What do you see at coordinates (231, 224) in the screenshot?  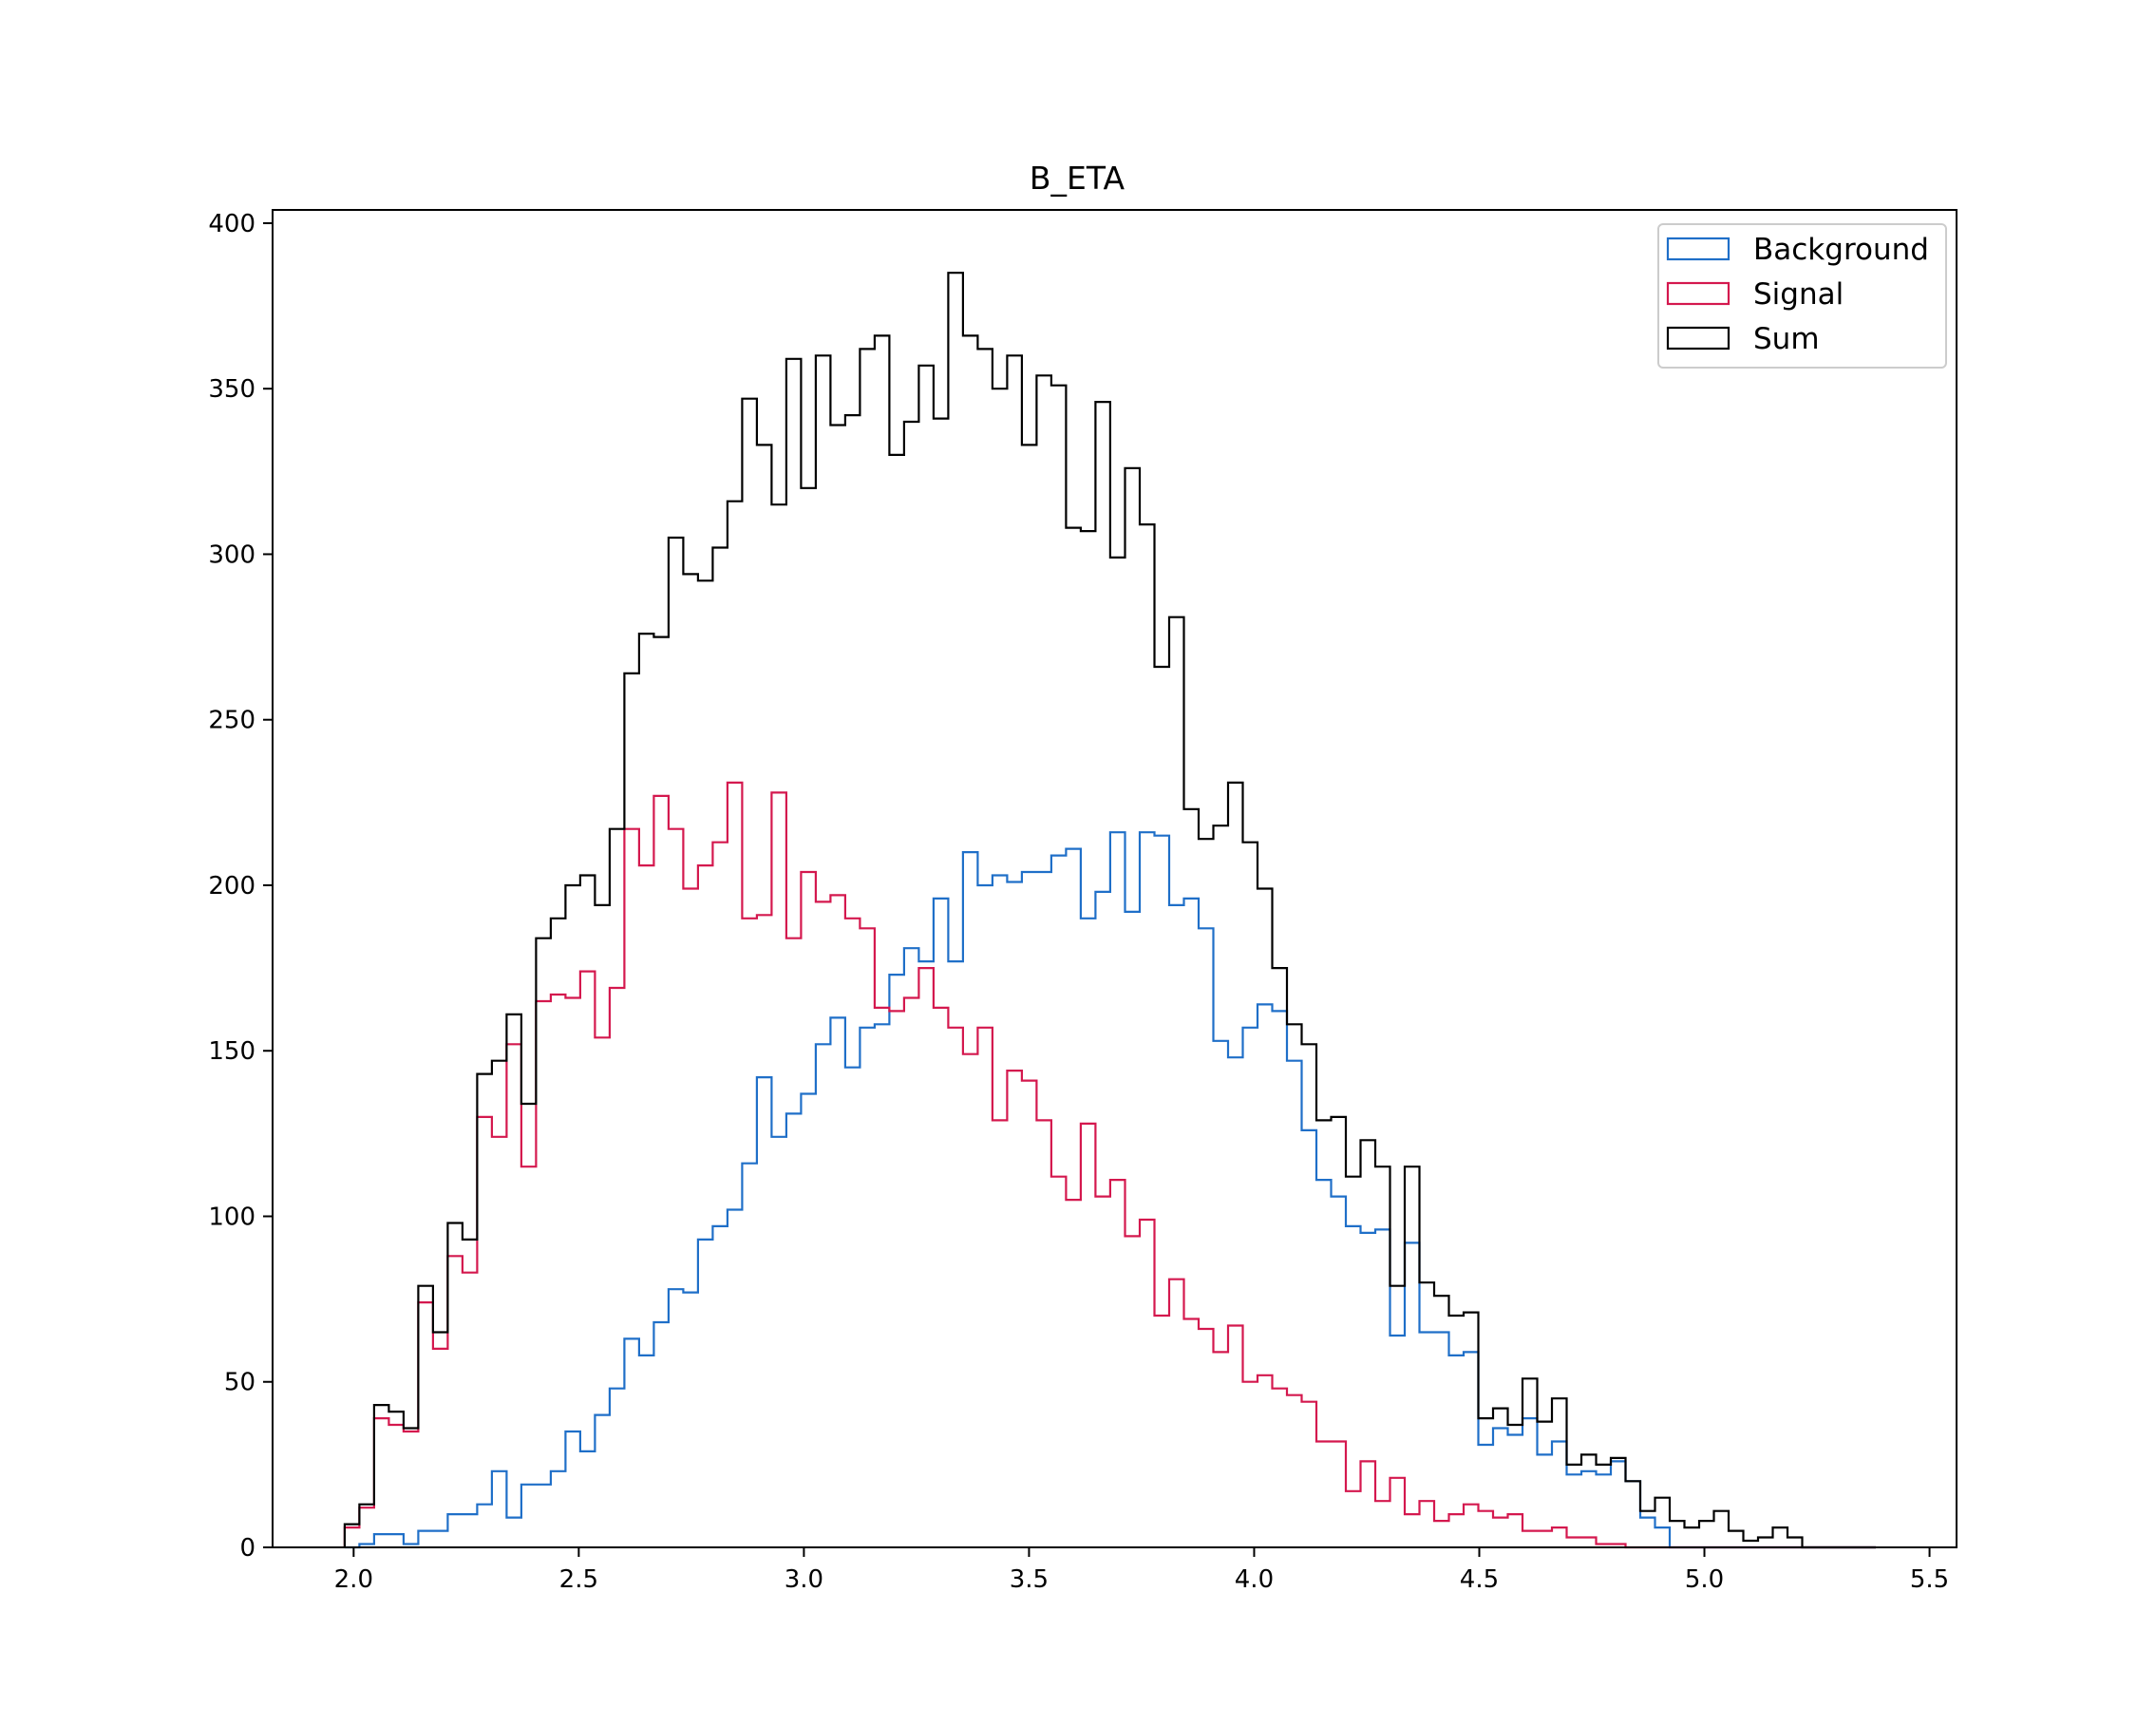 I see `y-tick-label: 400` at bounding box center [231, 224].